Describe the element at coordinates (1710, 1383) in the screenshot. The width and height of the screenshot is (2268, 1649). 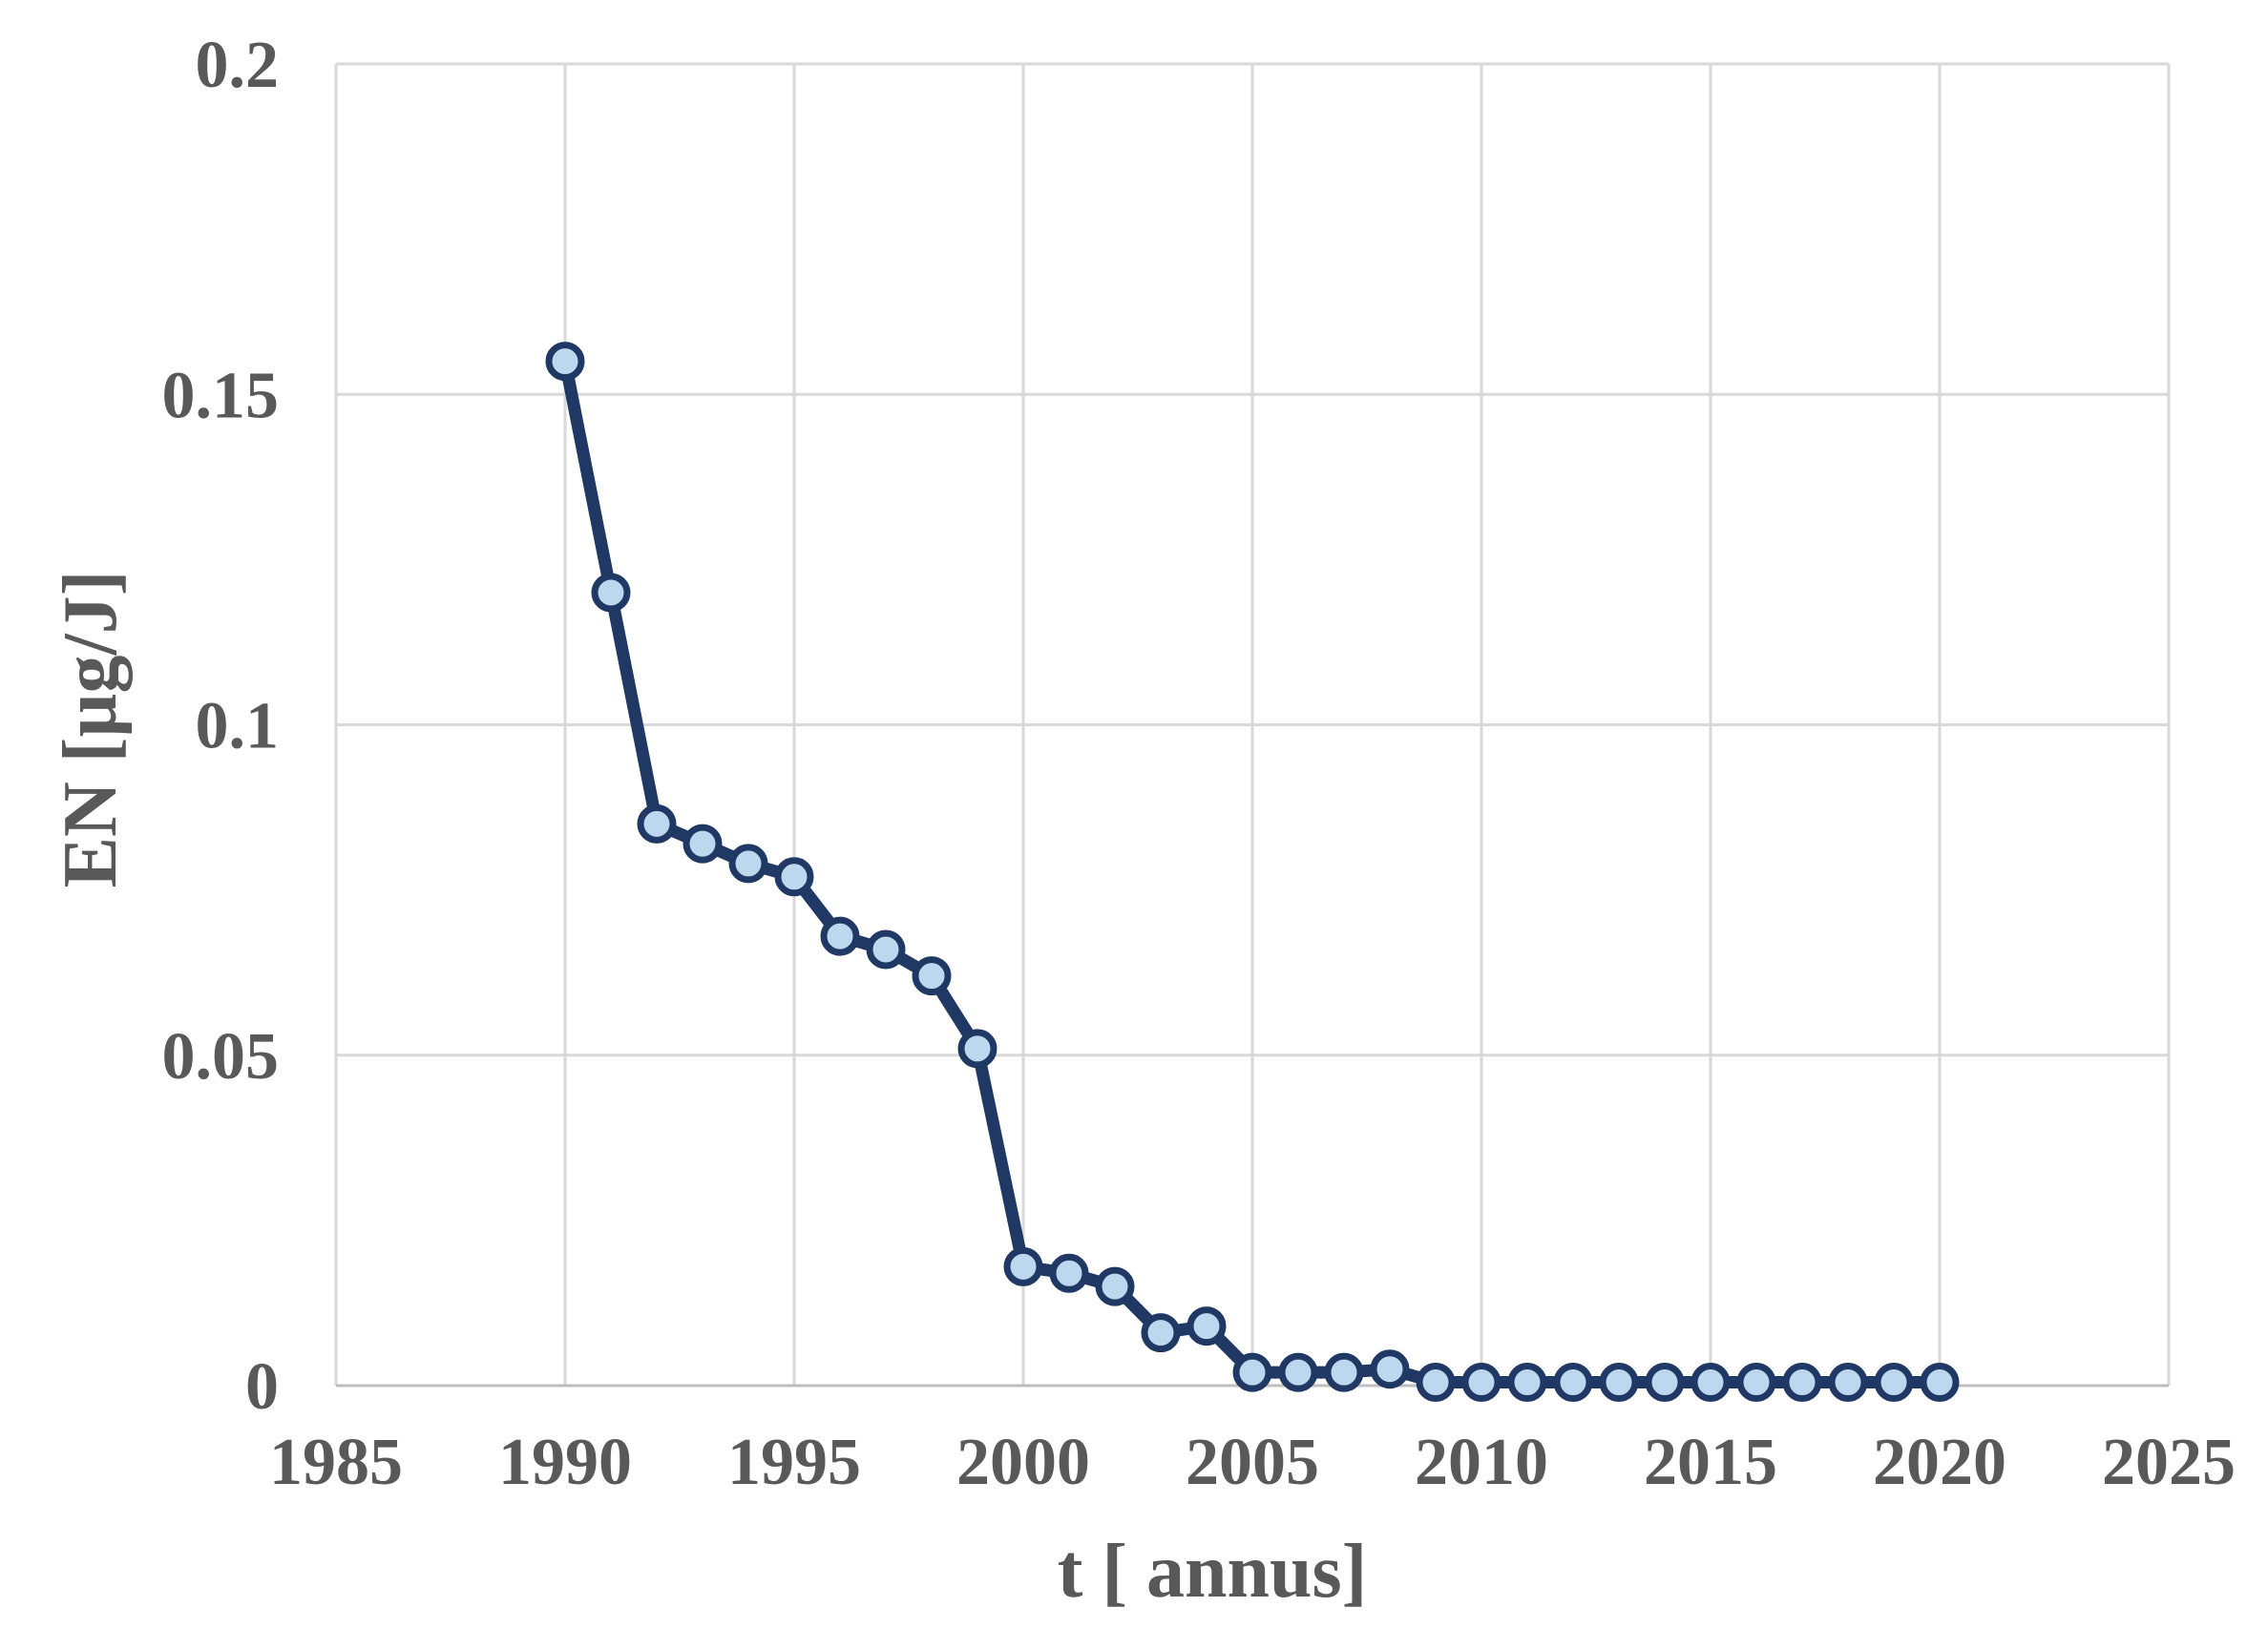
I see `data-point-2015` at that location.